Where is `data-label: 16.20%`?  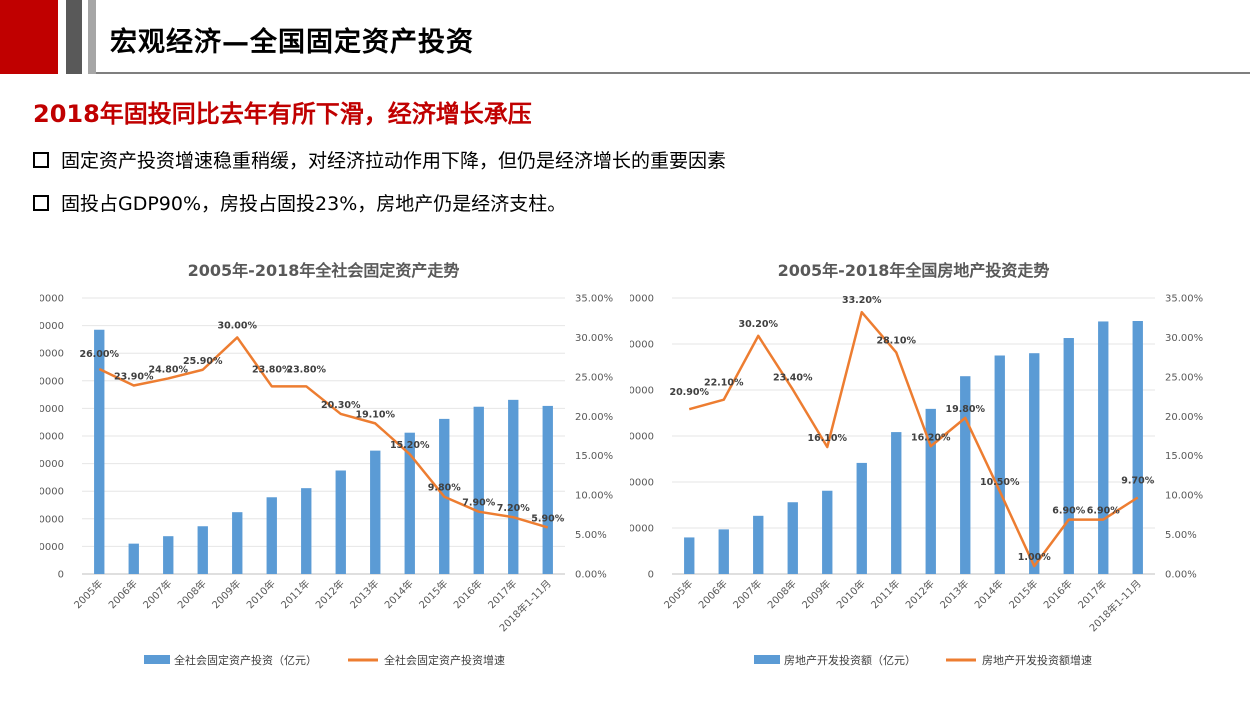 data-label: 16.20% is located at coordinates (931, 437).